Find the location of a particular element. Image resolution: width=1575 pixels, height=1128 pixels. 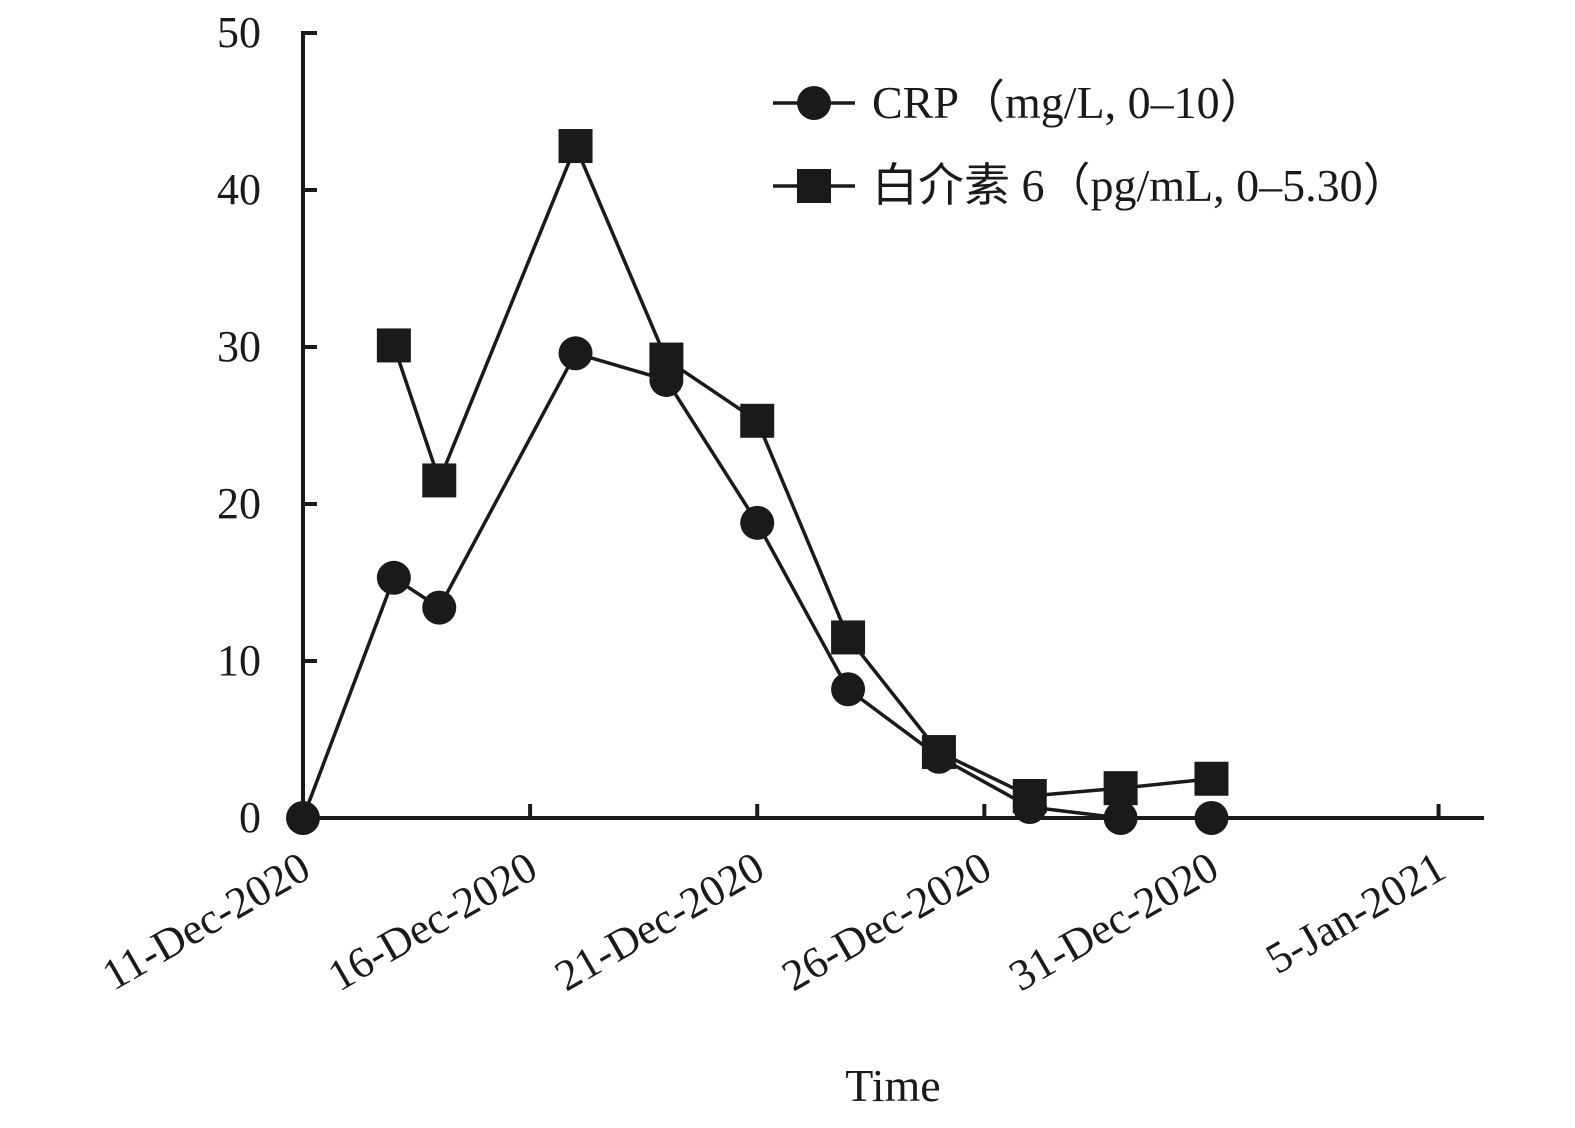

x-tick-label: 16-Dec-2020 is located at coordinates (433, 921).